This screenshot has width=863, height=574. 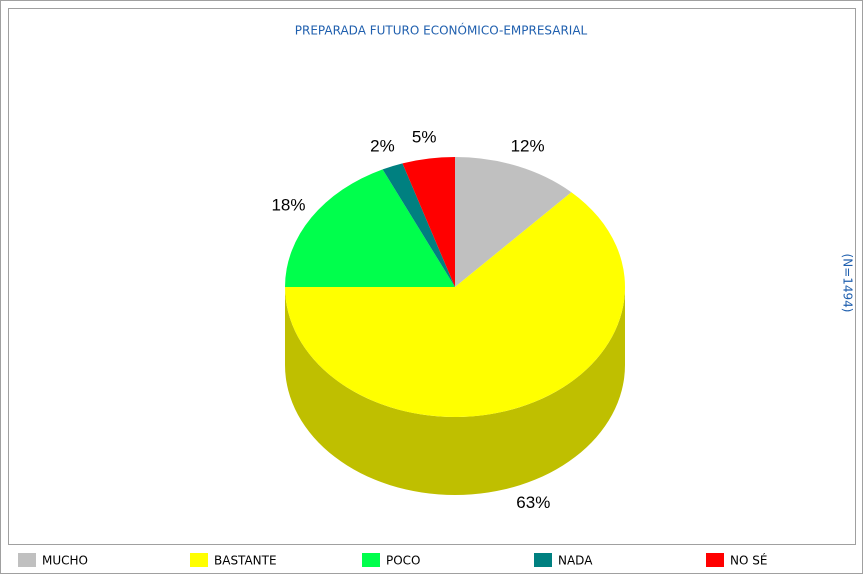 What do you see at coordinates (382, 145) in the screenshot?
I see `data-label: 2%` at bounding box center [382, 145].